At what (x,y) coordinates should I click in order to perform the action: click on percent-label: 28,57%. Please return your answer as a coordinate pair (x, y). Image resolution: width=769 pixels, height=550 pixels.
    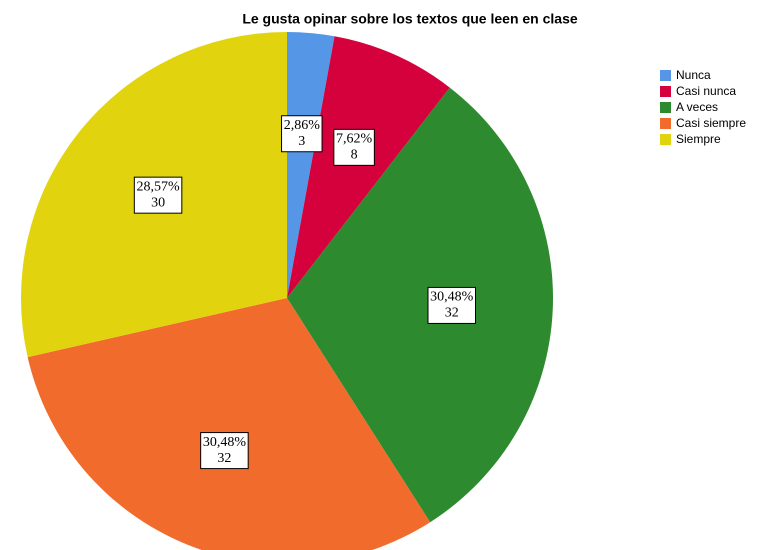
    Looking at the image, I should click on (158, 186).